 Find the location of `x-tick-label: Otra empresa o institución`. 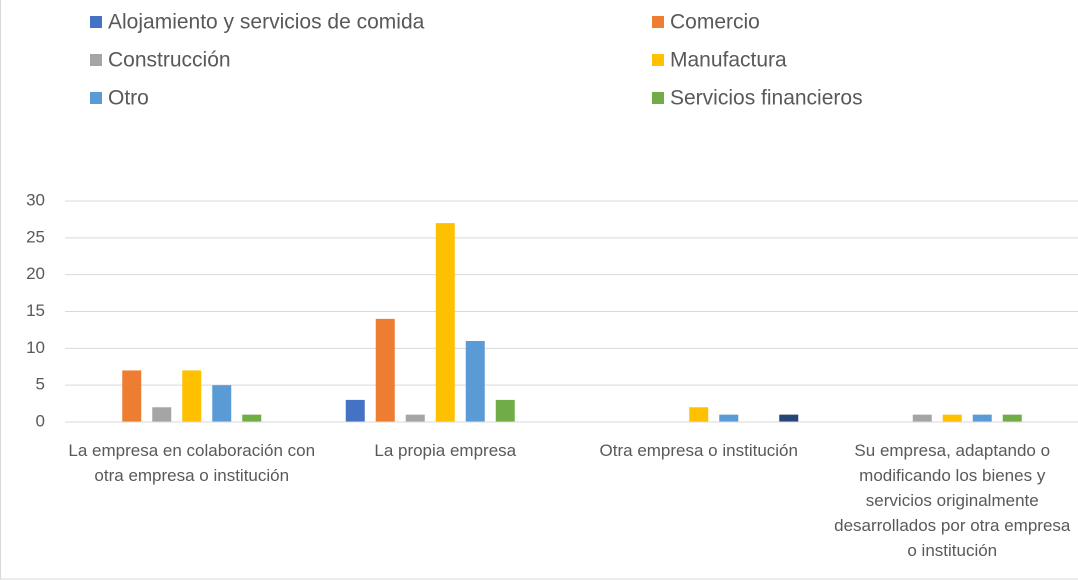

x-tick-label: Otra empresa o institución is located at coordinates (698, 450).